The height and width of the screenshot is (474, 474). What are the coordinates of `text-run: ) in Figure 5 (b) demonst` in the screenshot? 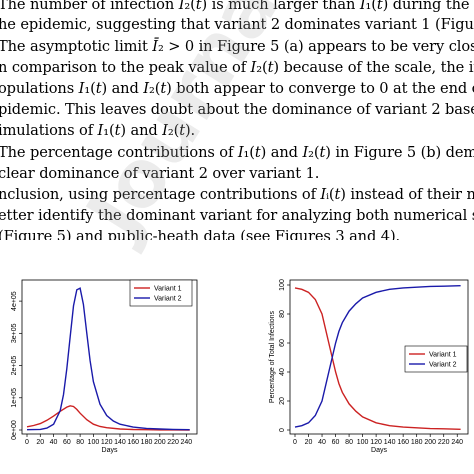 It's located at (399, 152).